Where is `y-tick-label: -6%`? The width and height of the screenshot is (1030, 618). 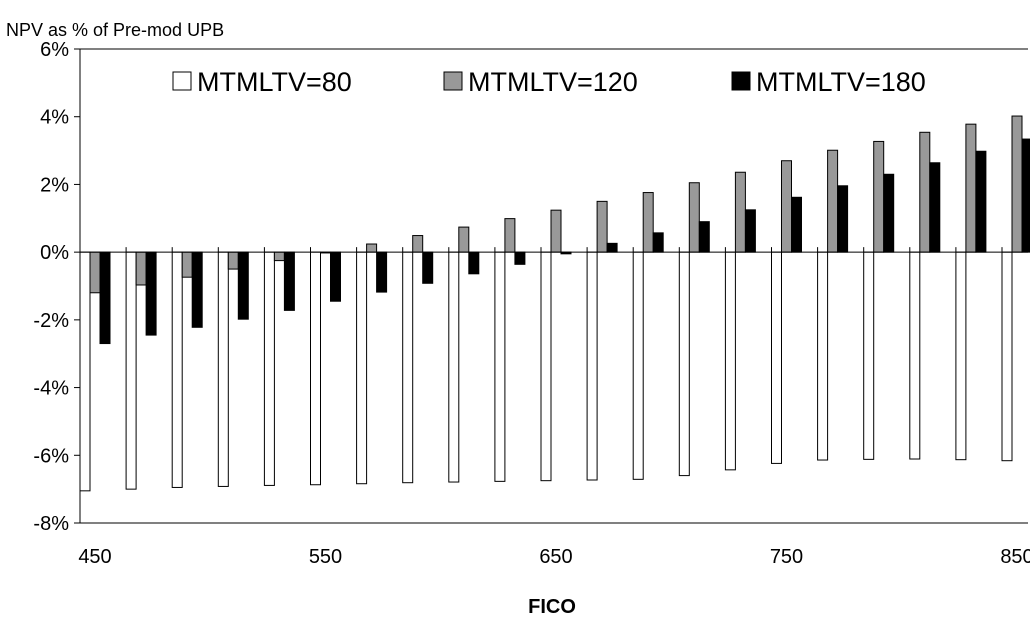 y-tick-label: -6% is located at coordinates (51, 456).